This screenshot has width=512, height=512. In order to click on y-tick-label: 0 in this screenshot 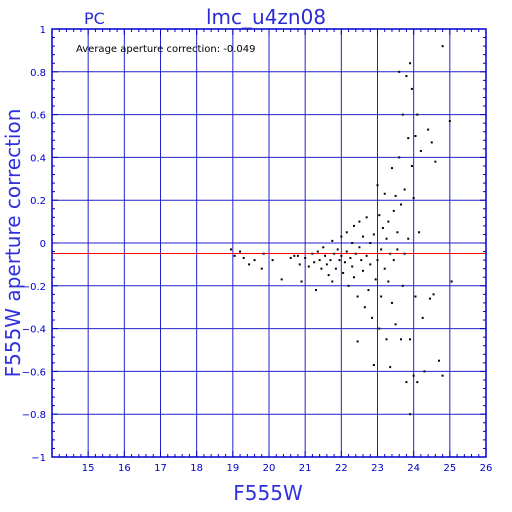, I will do `click(43, 244)`.